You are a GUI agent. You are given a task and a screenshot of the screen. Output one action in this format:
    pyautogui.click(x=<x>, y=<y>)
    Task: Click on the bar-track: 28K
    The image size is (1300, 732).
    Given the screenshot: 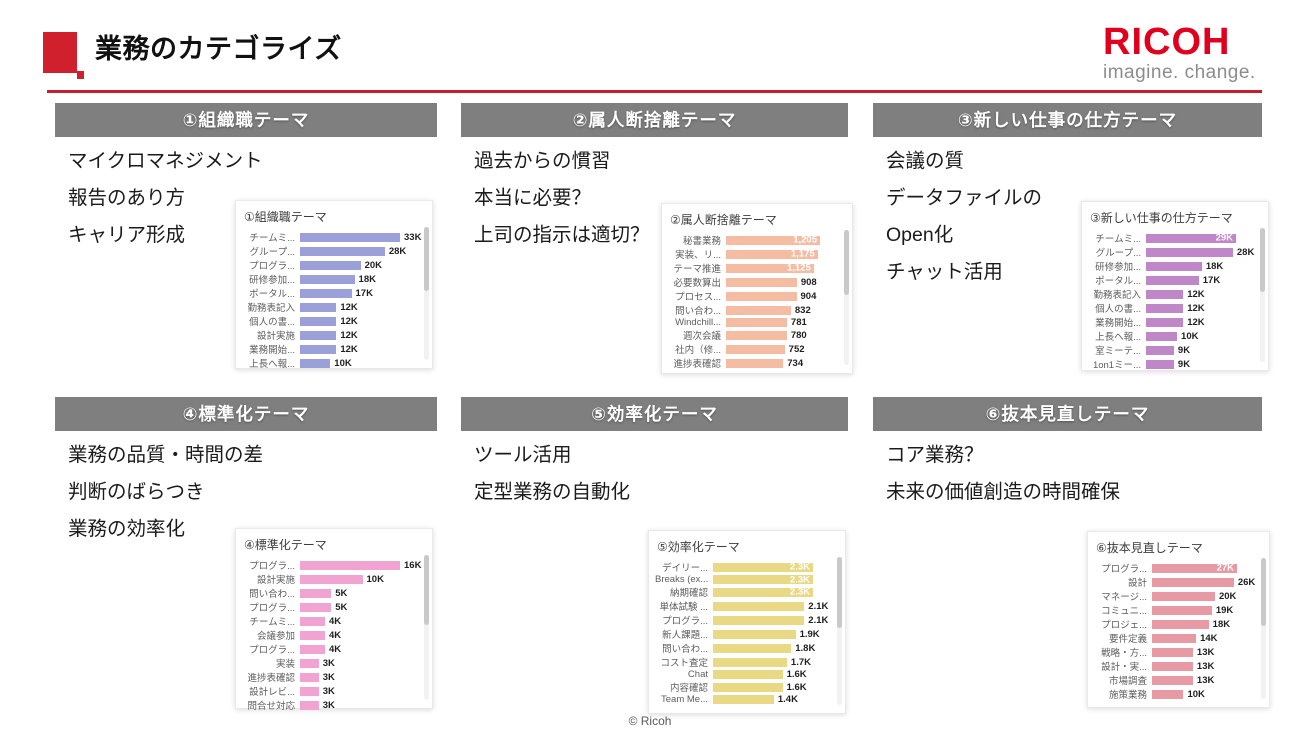 What is the action you would take?
    pyautogui.click(x=1200, y=252)
    